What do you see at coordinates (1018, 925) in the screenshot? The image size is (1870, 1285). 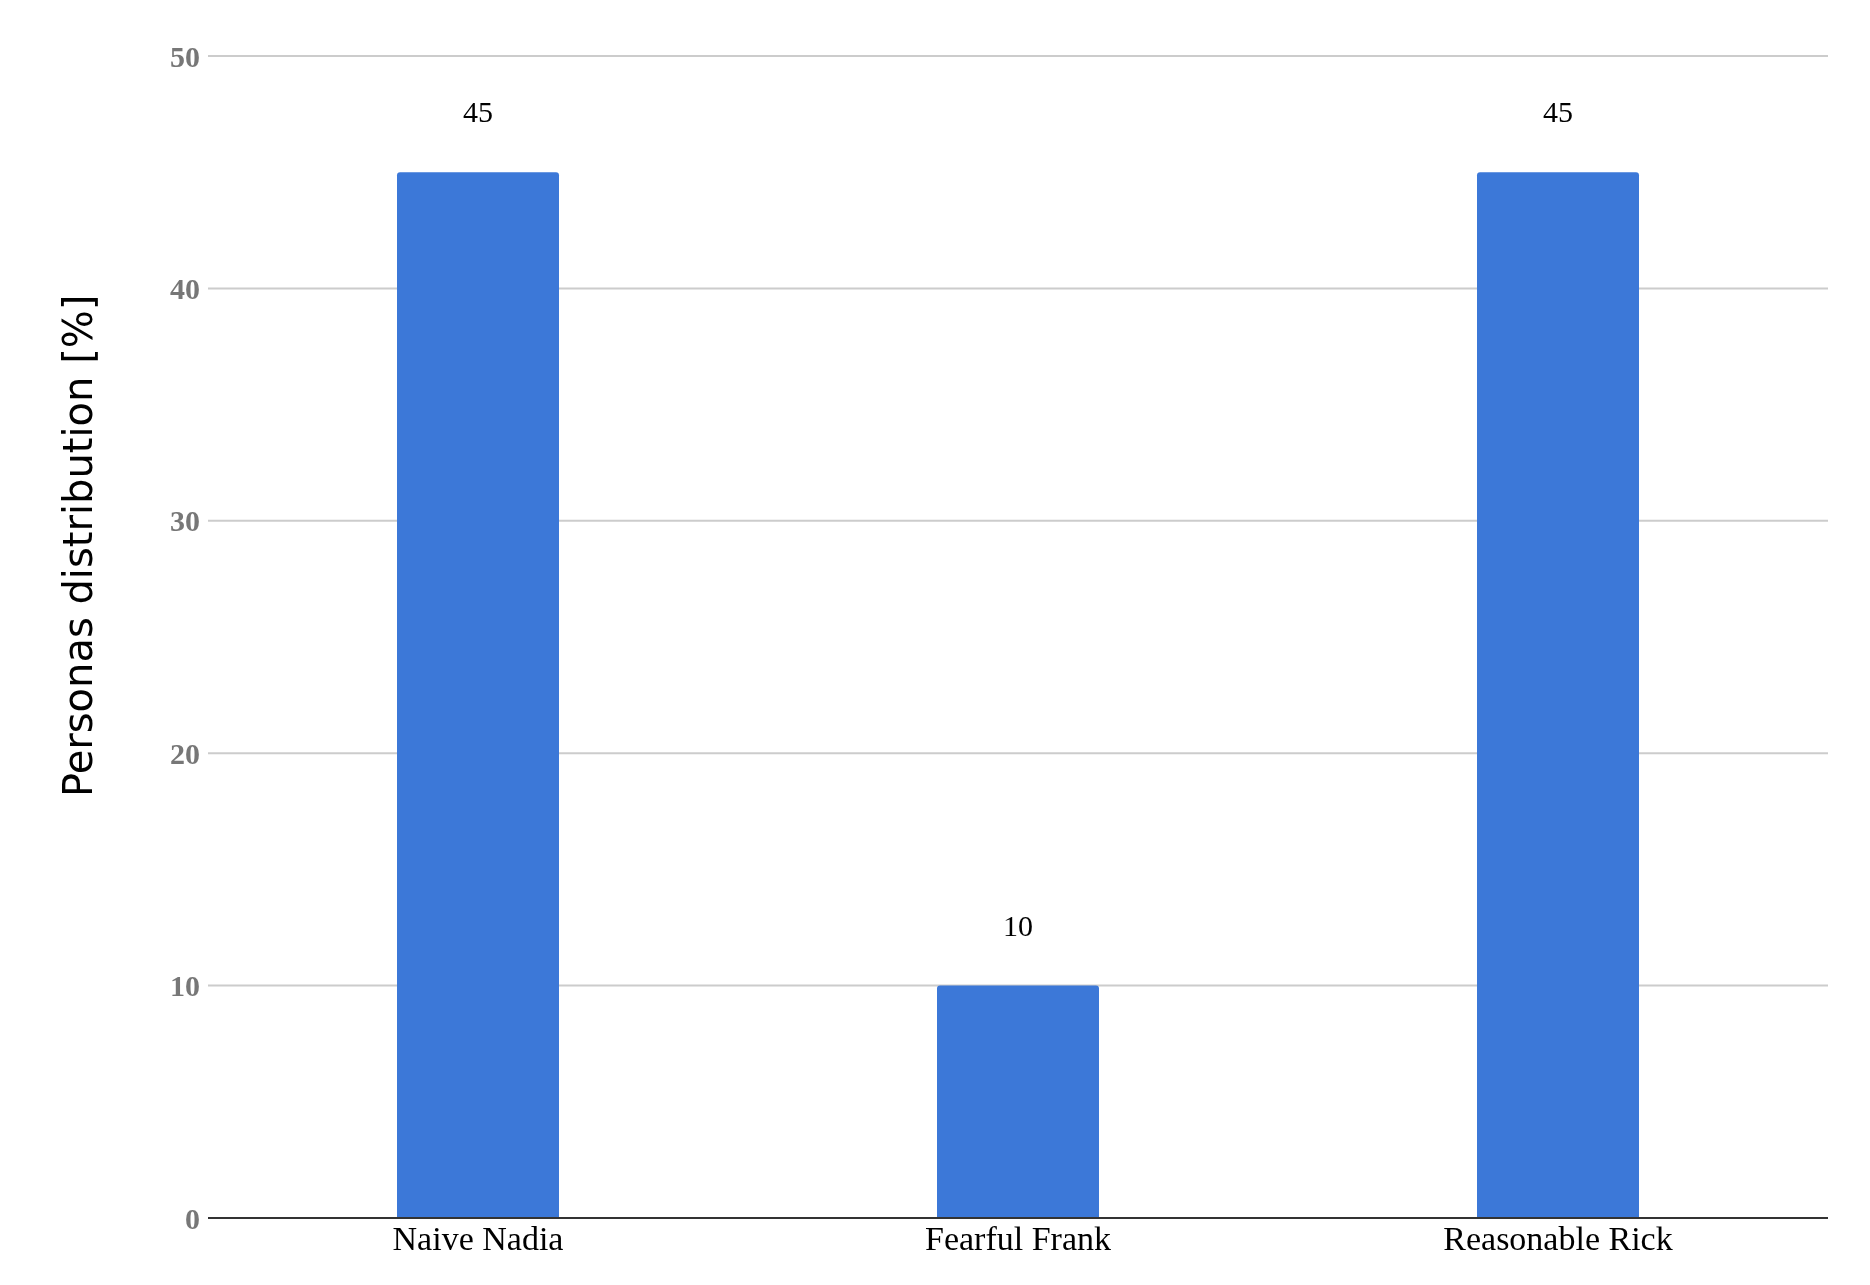 I see `data-label: 10` at bounding box center [1018, 925].